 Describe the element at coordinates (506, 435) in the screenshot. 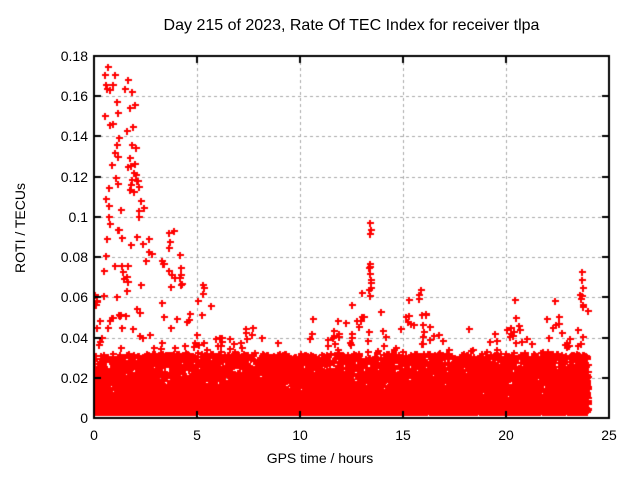

I see `x-tick-label: 20` at that location.